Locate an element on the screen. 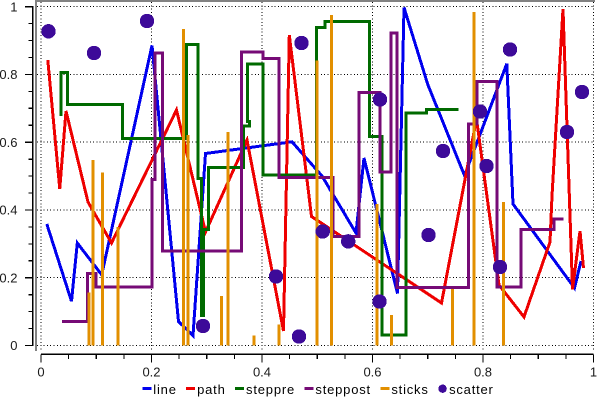 Image resolution: width=600 pixels, height=400 pixels. svg-text: sticks is located at coordinates (409, 389).